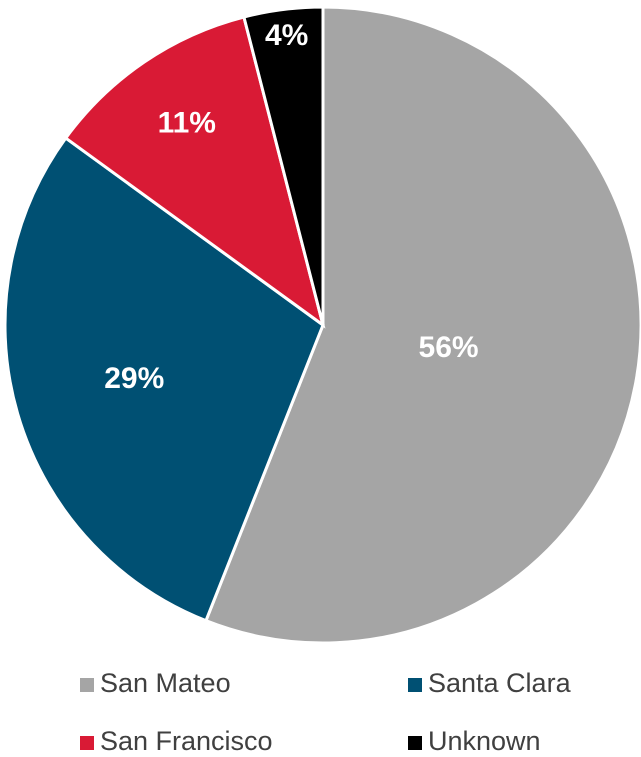 Image resolution: width=641 pixels, height=757 pixels. What do you see at coordinates (186, 741) in the screenshot?
I see `legend-label: San Francisco` at bounding box center [186, 741].